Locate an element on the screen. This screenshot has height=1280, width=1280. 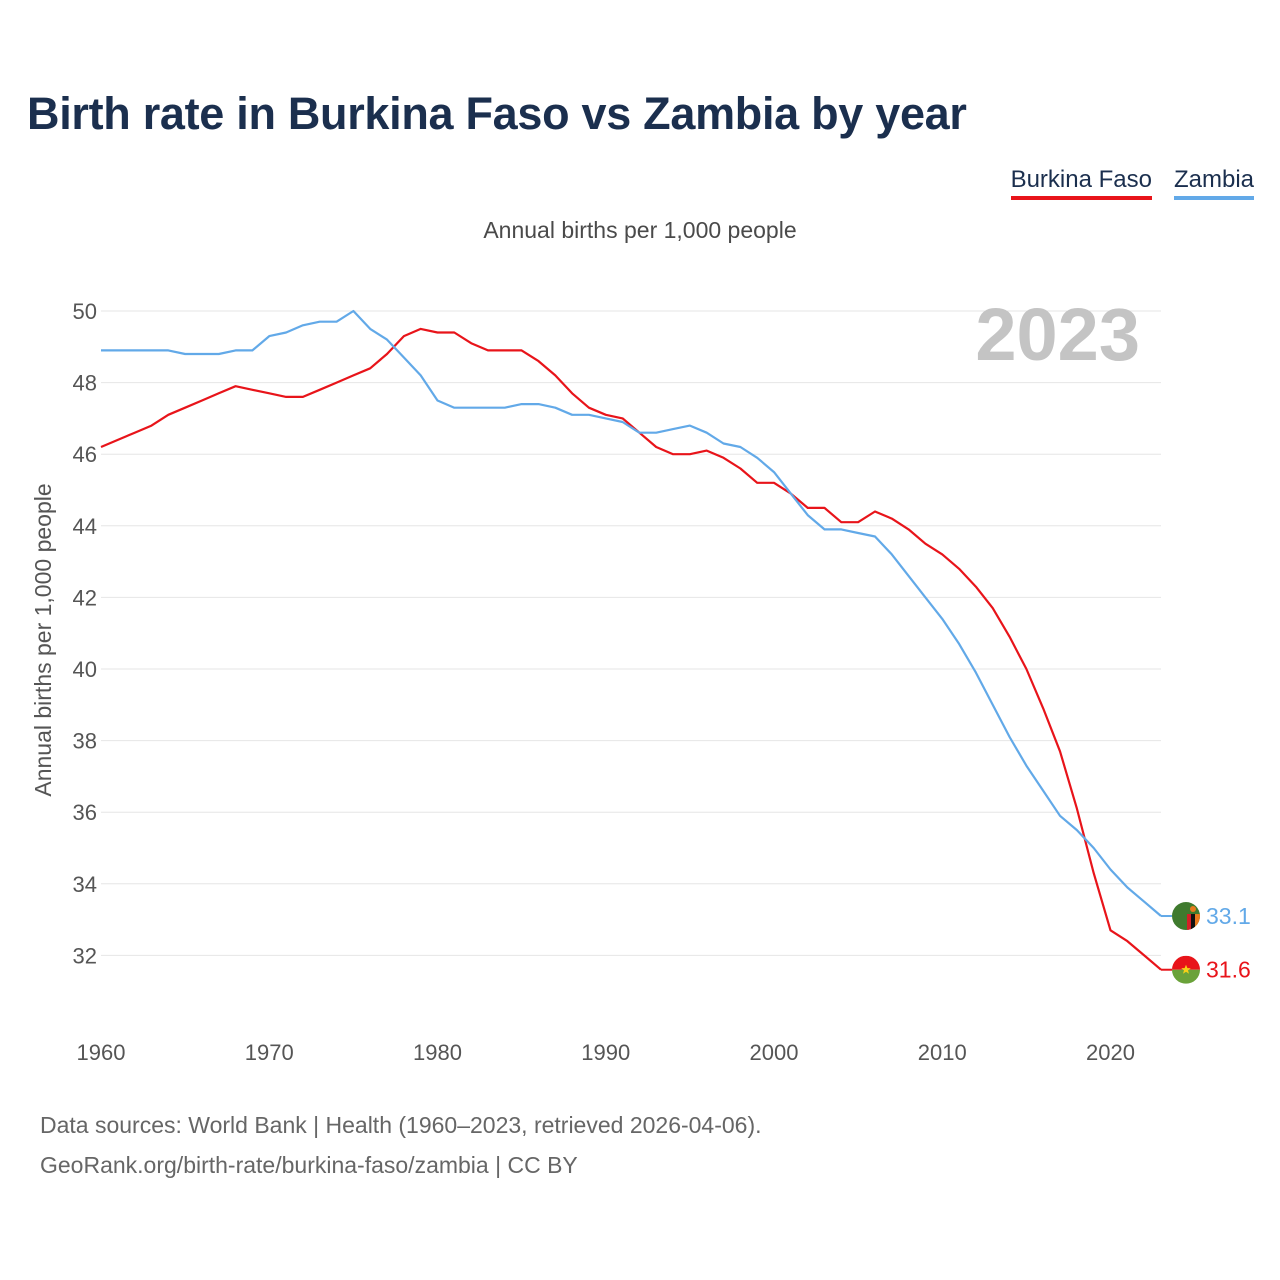
y-tick-label-36: 36 is located at coordinates (85, 812).